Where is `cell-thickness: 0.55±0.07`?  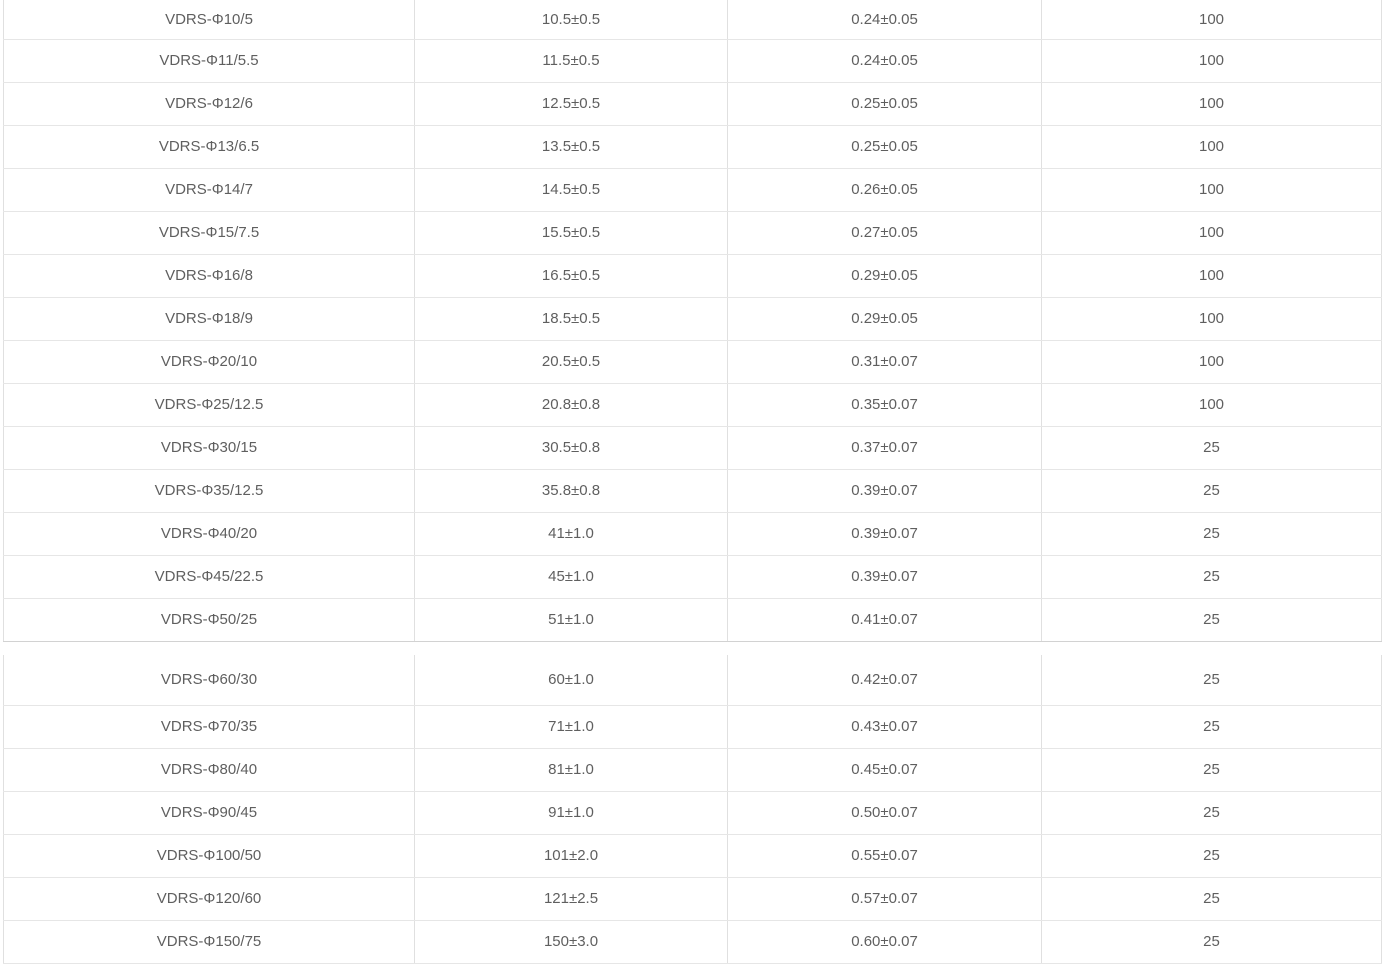 cell-thickness: 0.55±0.07 is located at coordinates (884, 856).